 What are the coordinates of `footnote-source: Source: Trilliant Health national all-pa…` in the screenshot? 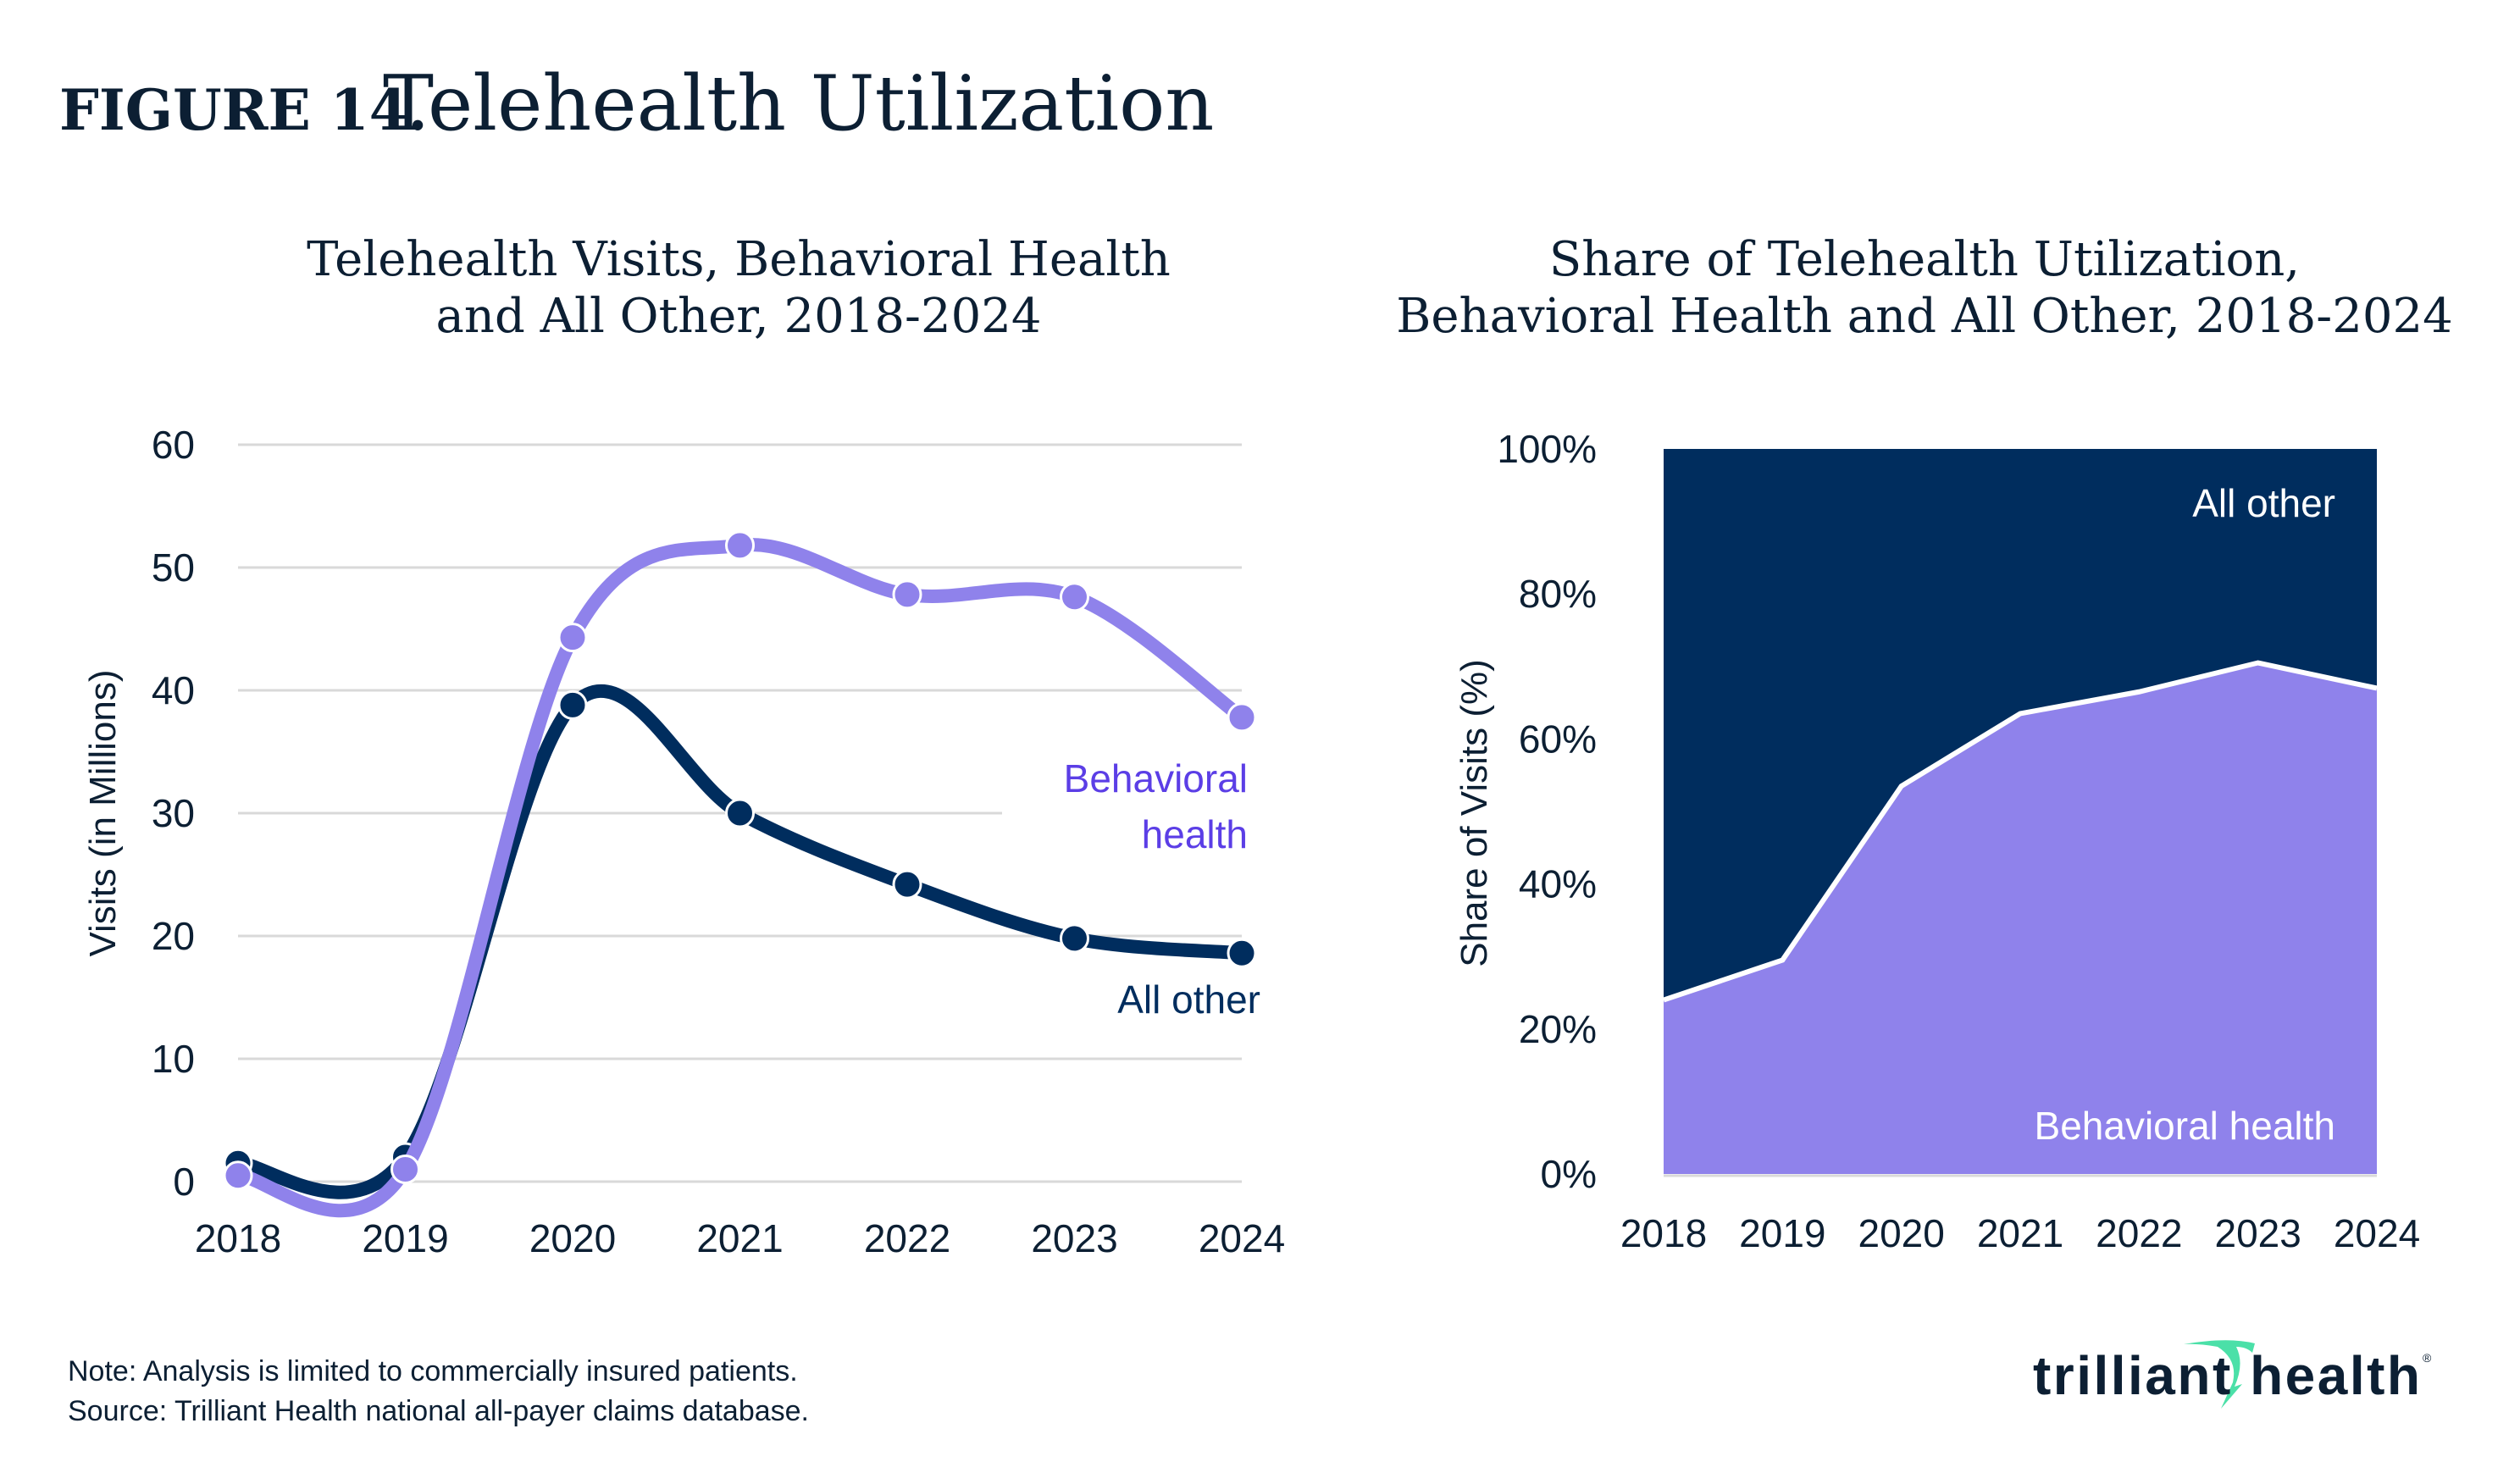 It's located at (438, 1411).